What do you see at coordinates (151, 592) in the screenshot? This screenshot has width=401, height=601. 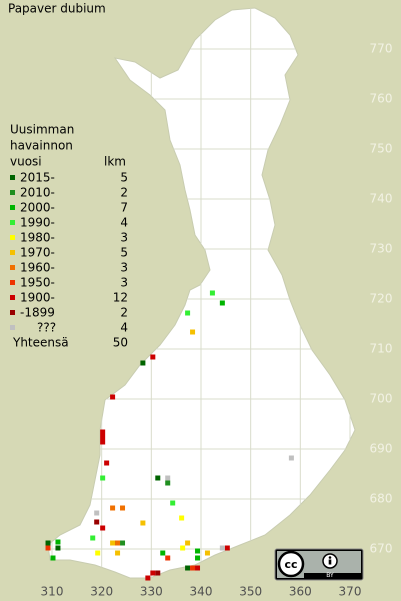 I see `x-tick-label: 330` at bounding box center [151, 592].